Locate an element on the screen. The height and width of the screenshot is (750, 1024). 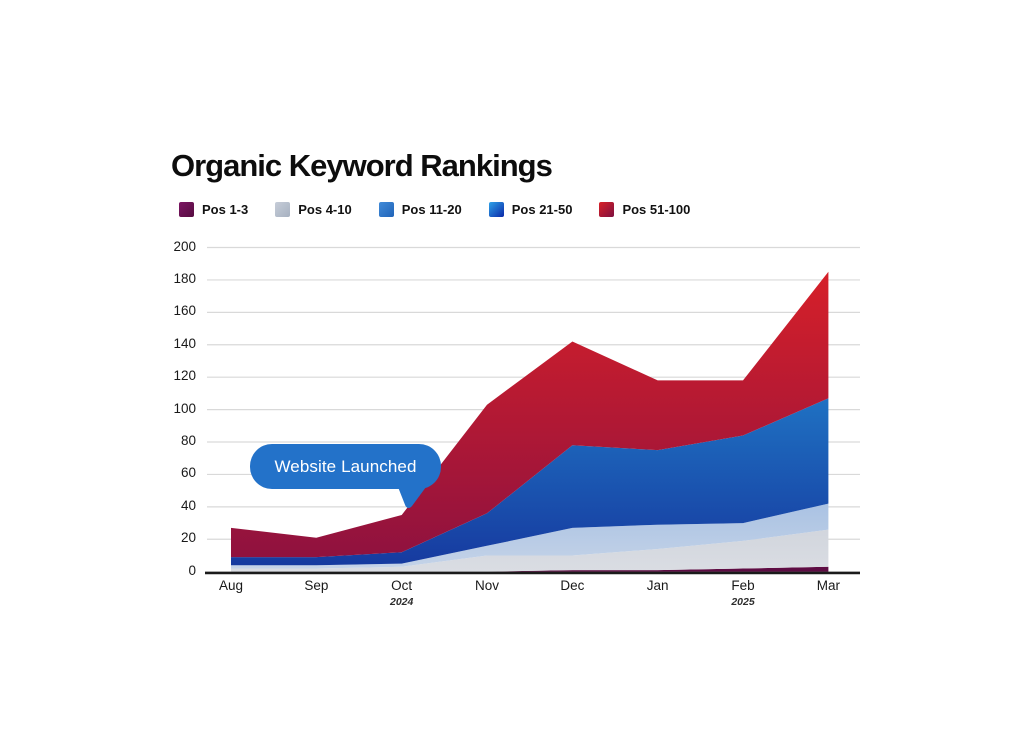
legend-item-pos-1-3: Pos 1-3 is located at coordinates (213, 209).